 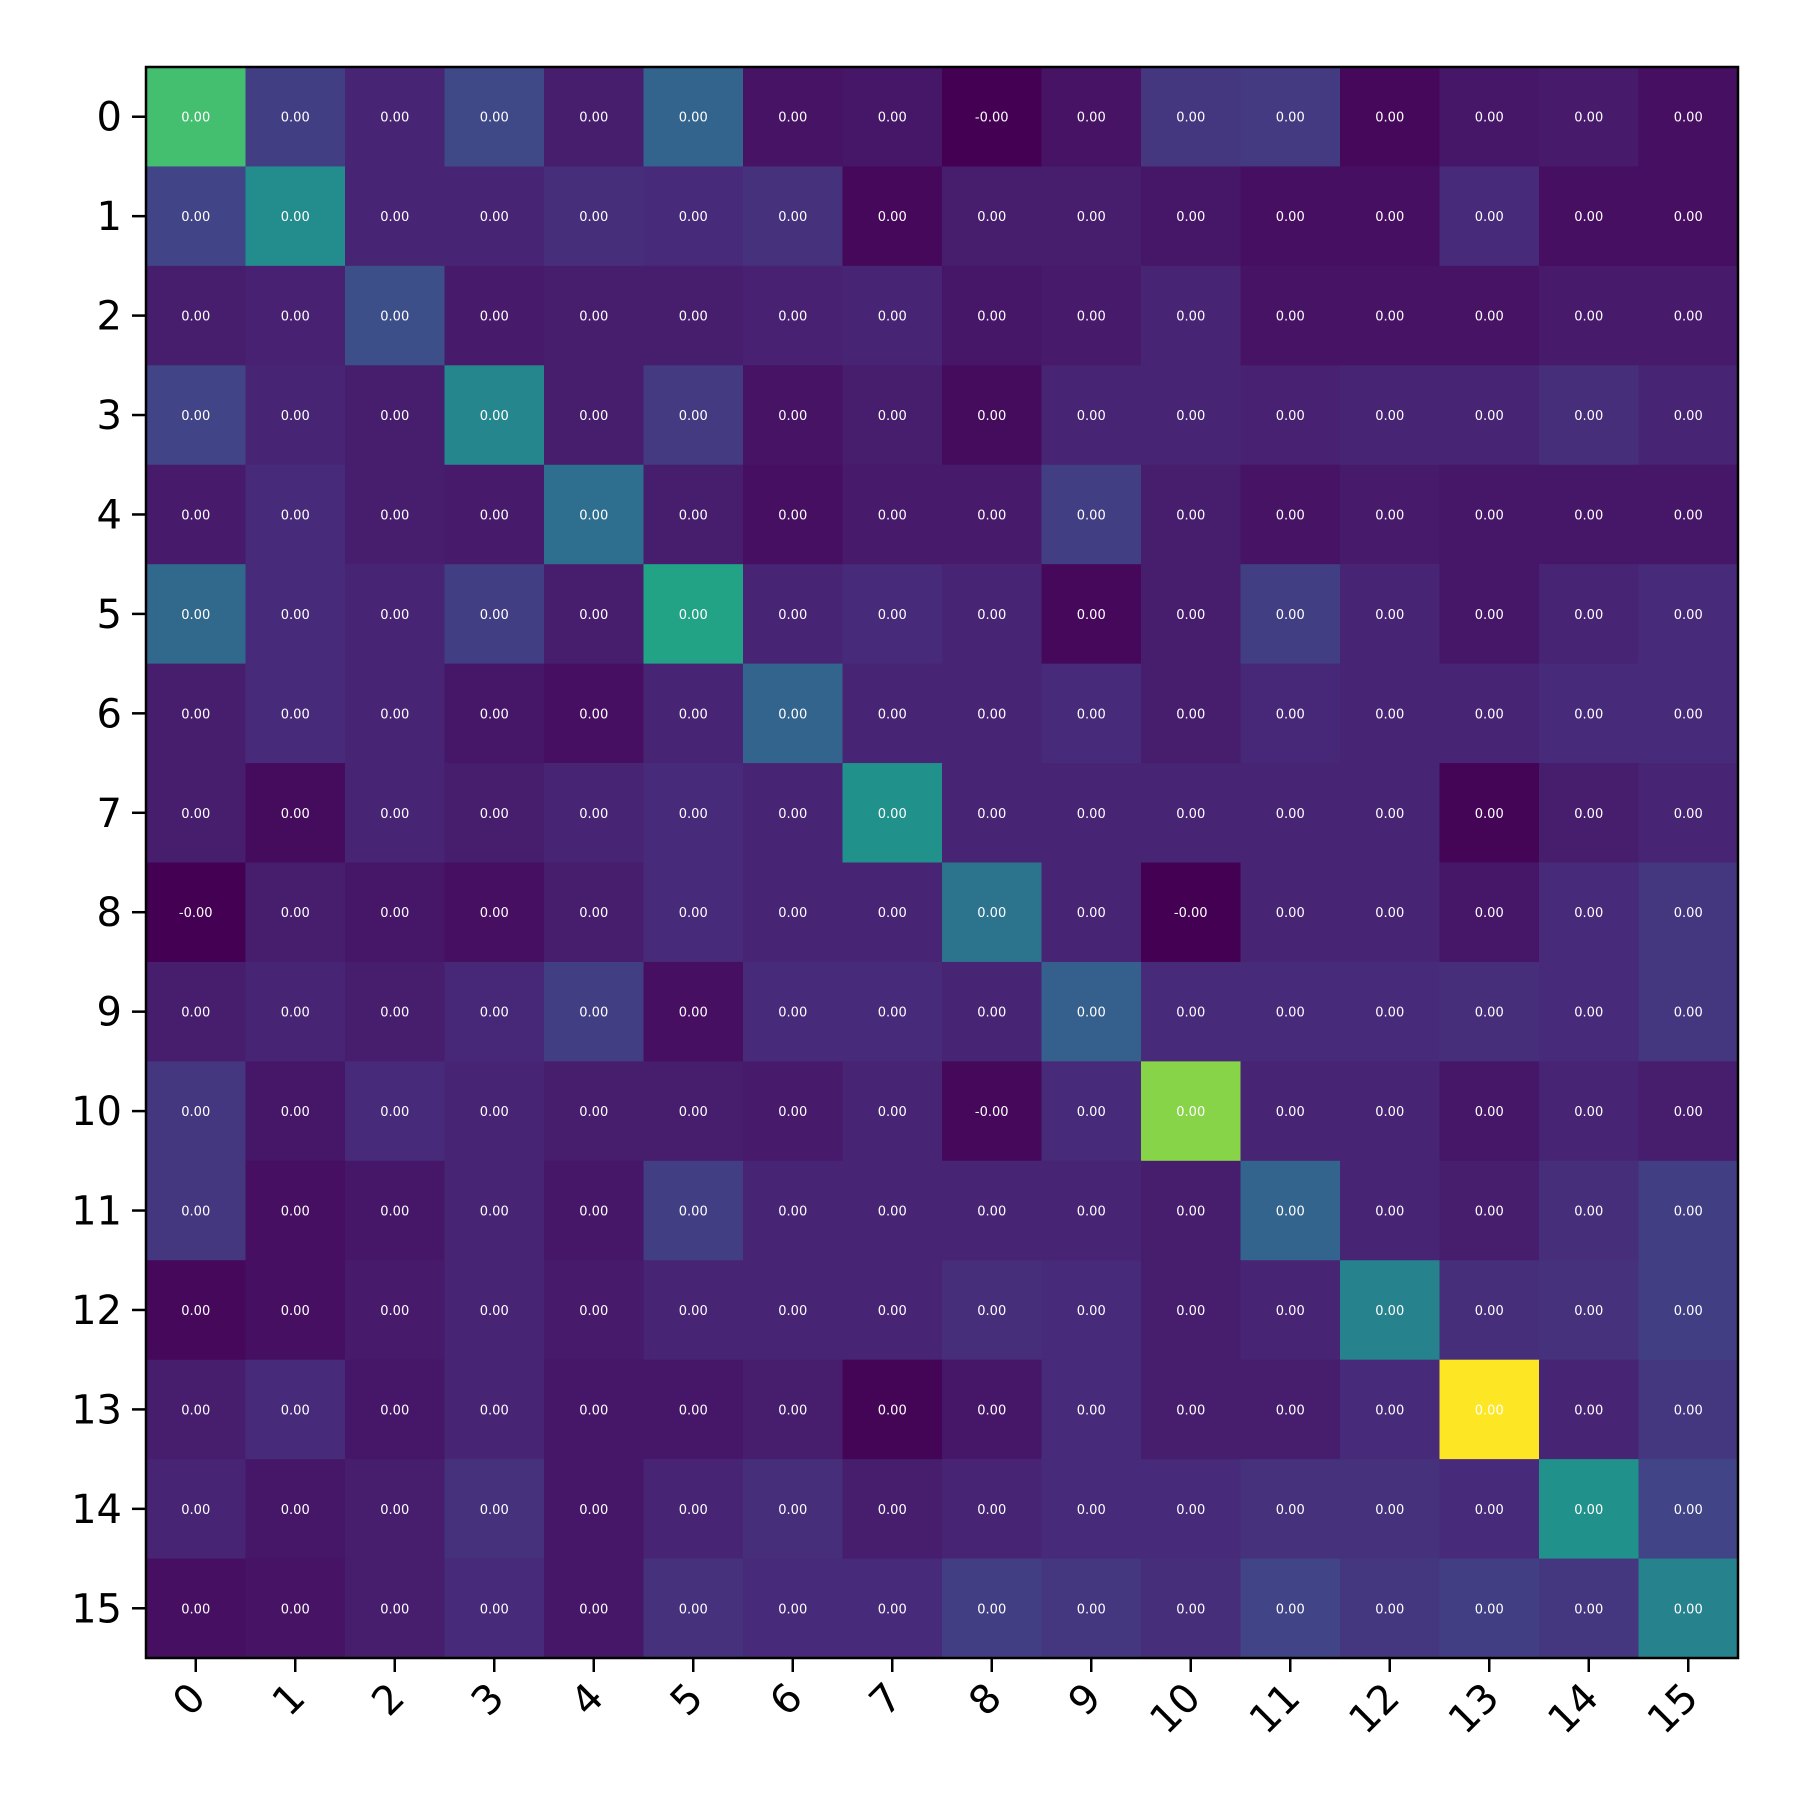 What do you see at coordinates (196, 913) in the screenshot?
I see `cell-value-label: -0.00` at bounding box center [196, 913].